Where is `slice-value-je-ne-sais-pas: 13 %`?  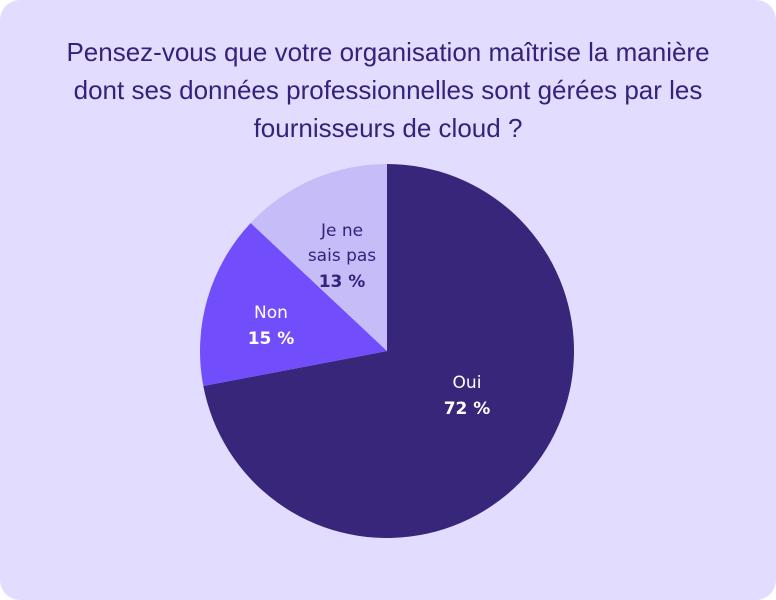 slice-value-je-ne-sais-pas: 13 % is located at coordinates (342, 282).